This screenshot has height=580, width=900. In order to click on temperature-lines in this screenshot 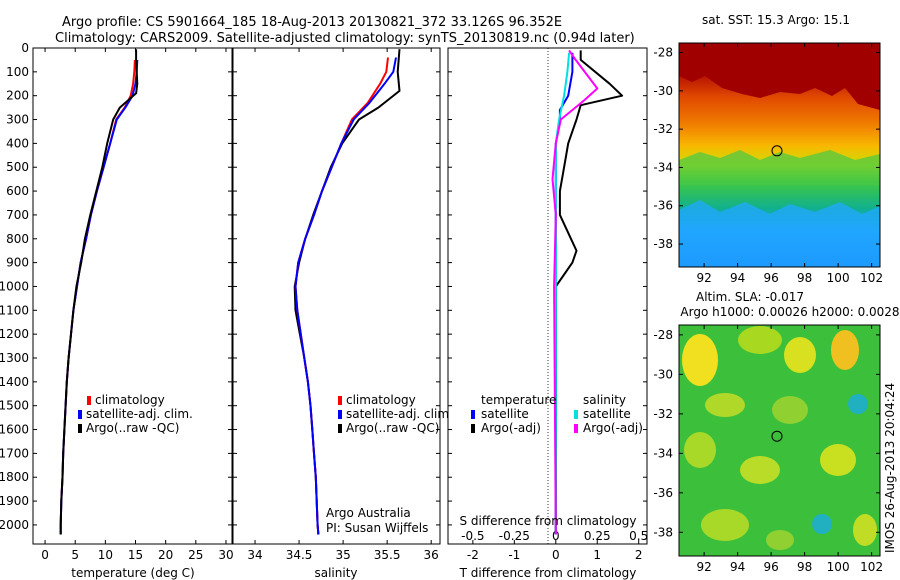, I will do `click(99, 292)`.